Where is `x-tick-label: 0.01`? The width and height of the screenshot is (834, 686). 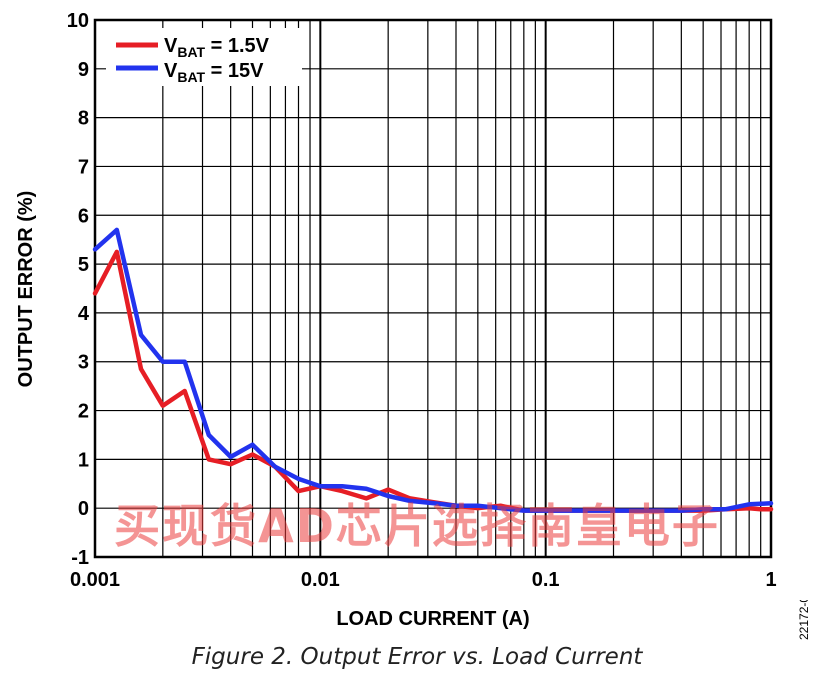
x-tick-label: 0.01 is located at coordinates (320, 580).